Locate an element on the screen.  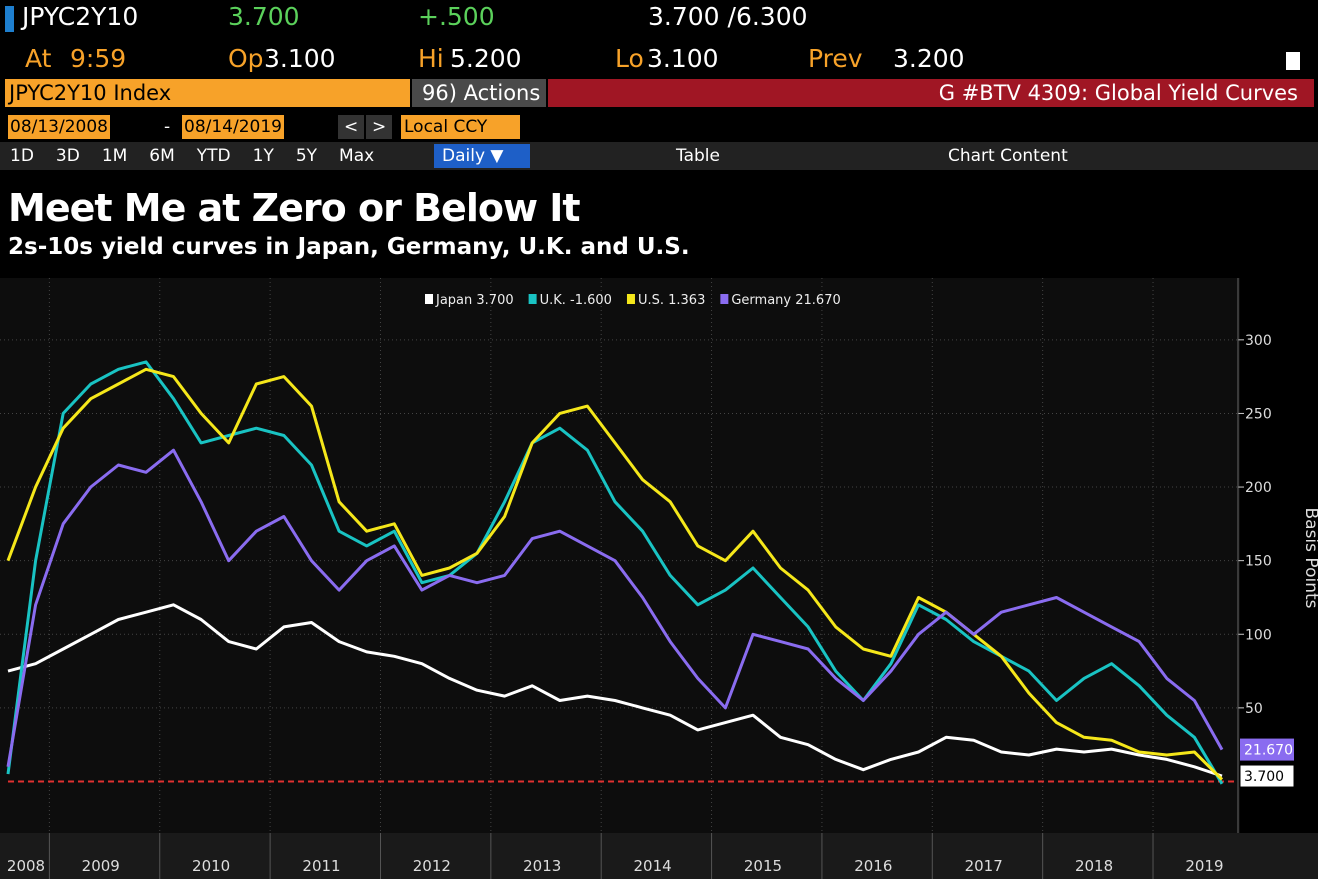
change: +.500 is located at coordinates (456, 16).